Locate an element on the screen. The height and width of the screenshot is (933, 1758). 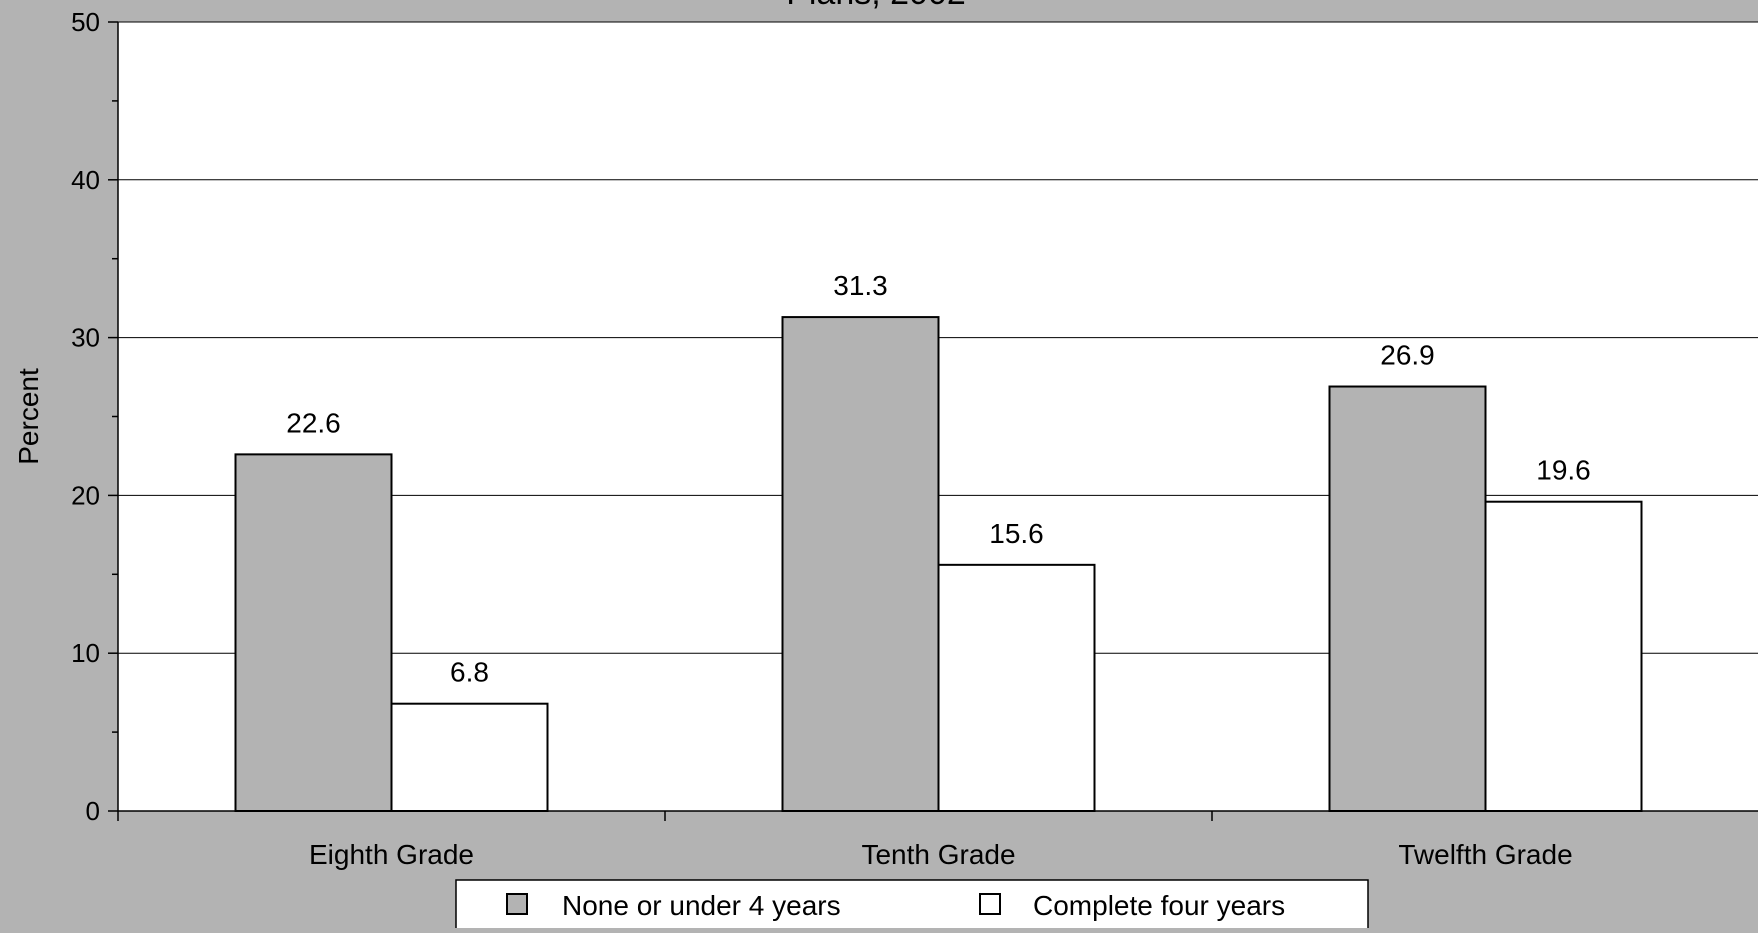
data-label: 19.6 is located at coordinates (1563, 470).